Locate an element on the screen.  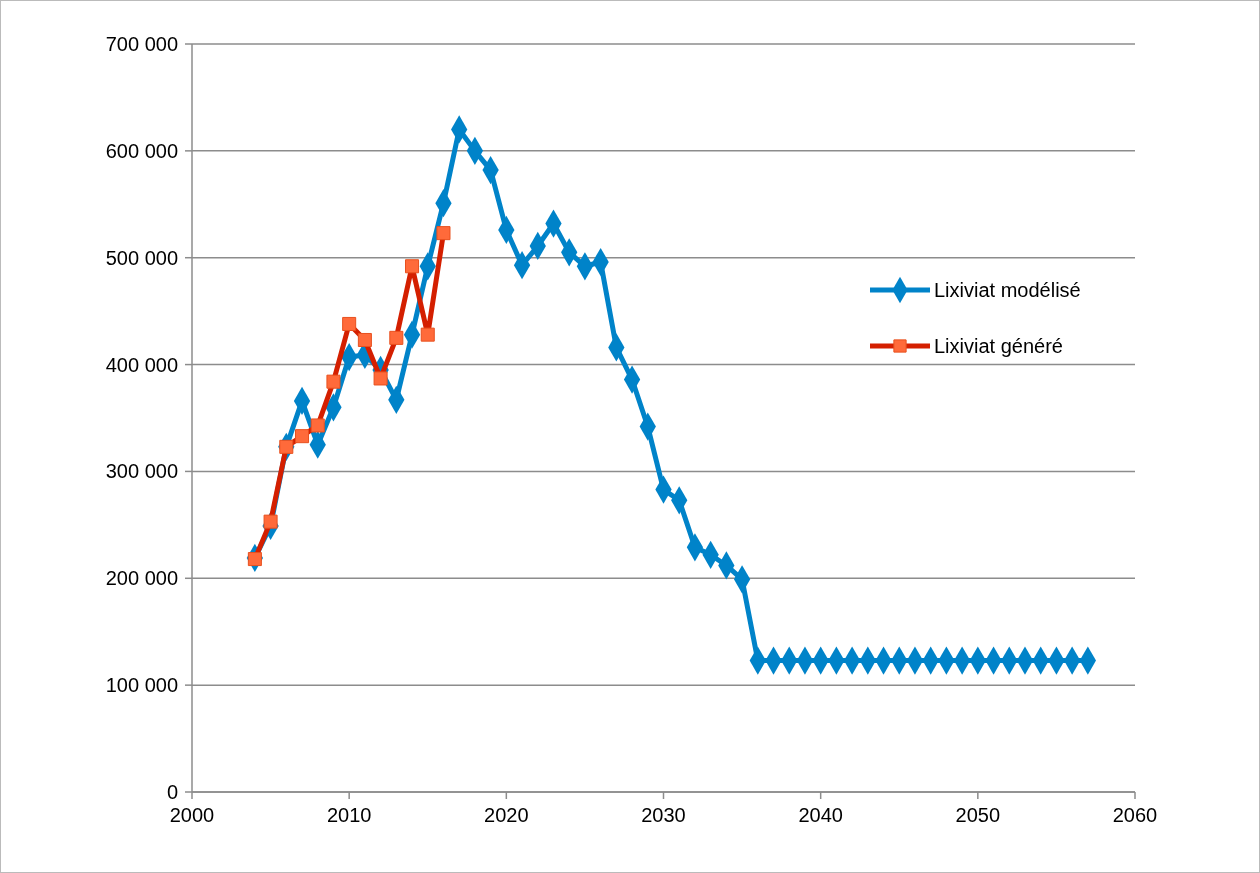
x-tick-label: 2020 is located at coordinates (506, 815).